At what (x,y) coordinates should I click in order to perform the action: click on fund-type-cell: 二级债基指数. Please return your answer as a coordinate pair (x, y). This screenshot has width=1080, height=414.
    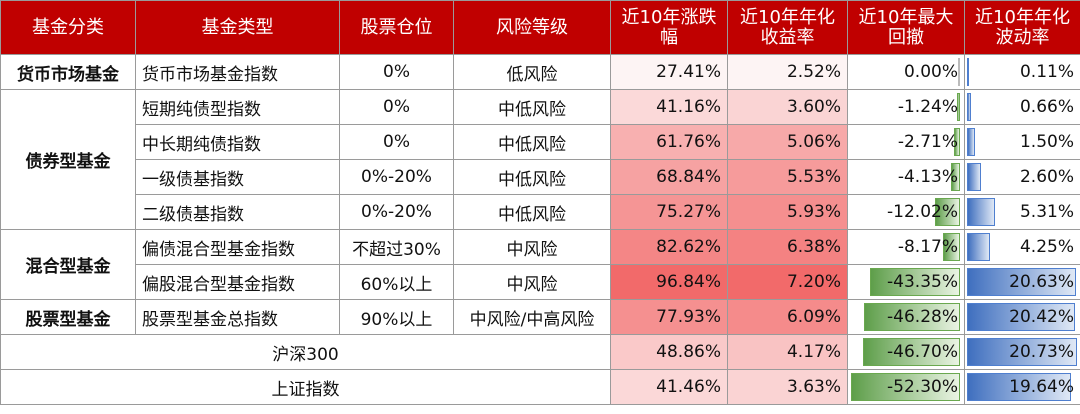
    Looking at the image, I should click on (237, 212).